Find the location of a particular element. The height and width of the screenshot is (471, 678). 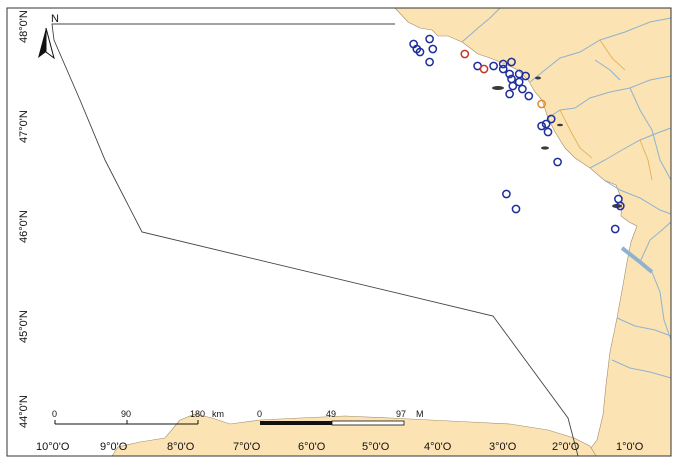

scale-km-tick-1: 90 is located at coordinates (126, 414).